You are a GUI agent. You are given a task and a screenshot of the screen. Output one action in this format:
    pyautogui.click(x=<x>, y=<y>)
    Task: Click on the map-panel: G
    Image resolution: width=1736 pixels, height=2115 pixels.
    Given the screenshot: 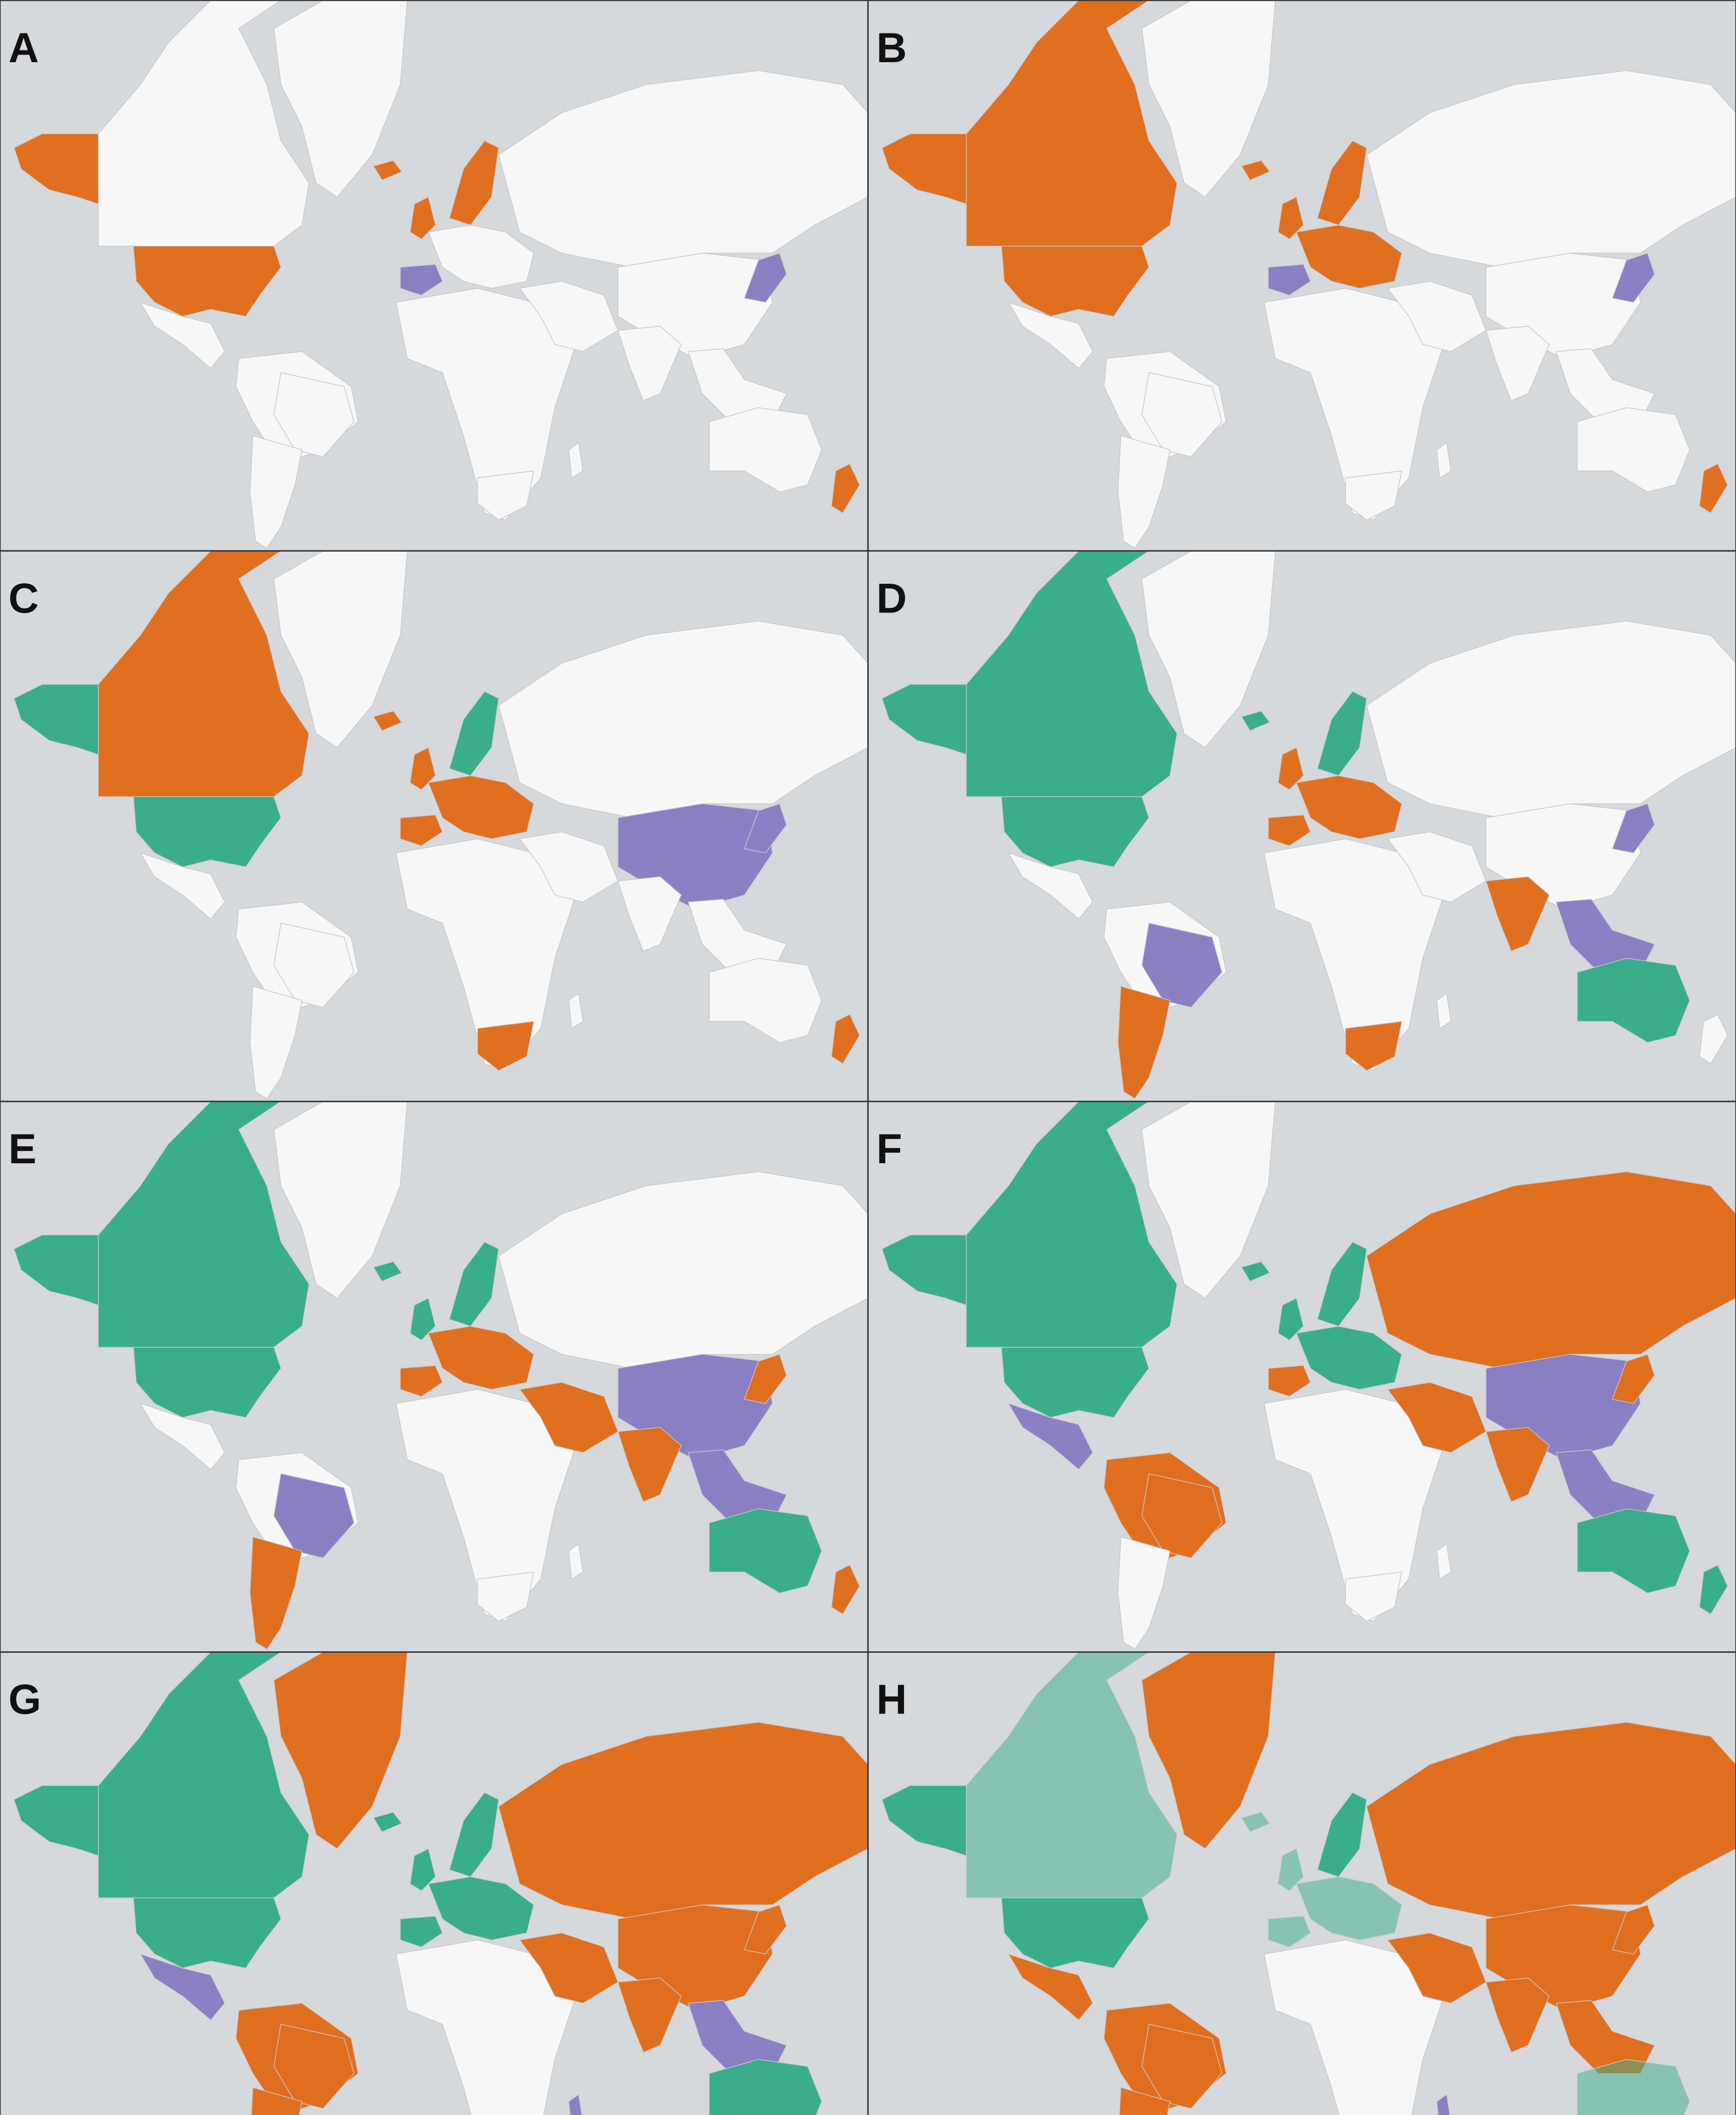 What is the action you would take?
    pyautogui.click(x=434, y=1883)
    